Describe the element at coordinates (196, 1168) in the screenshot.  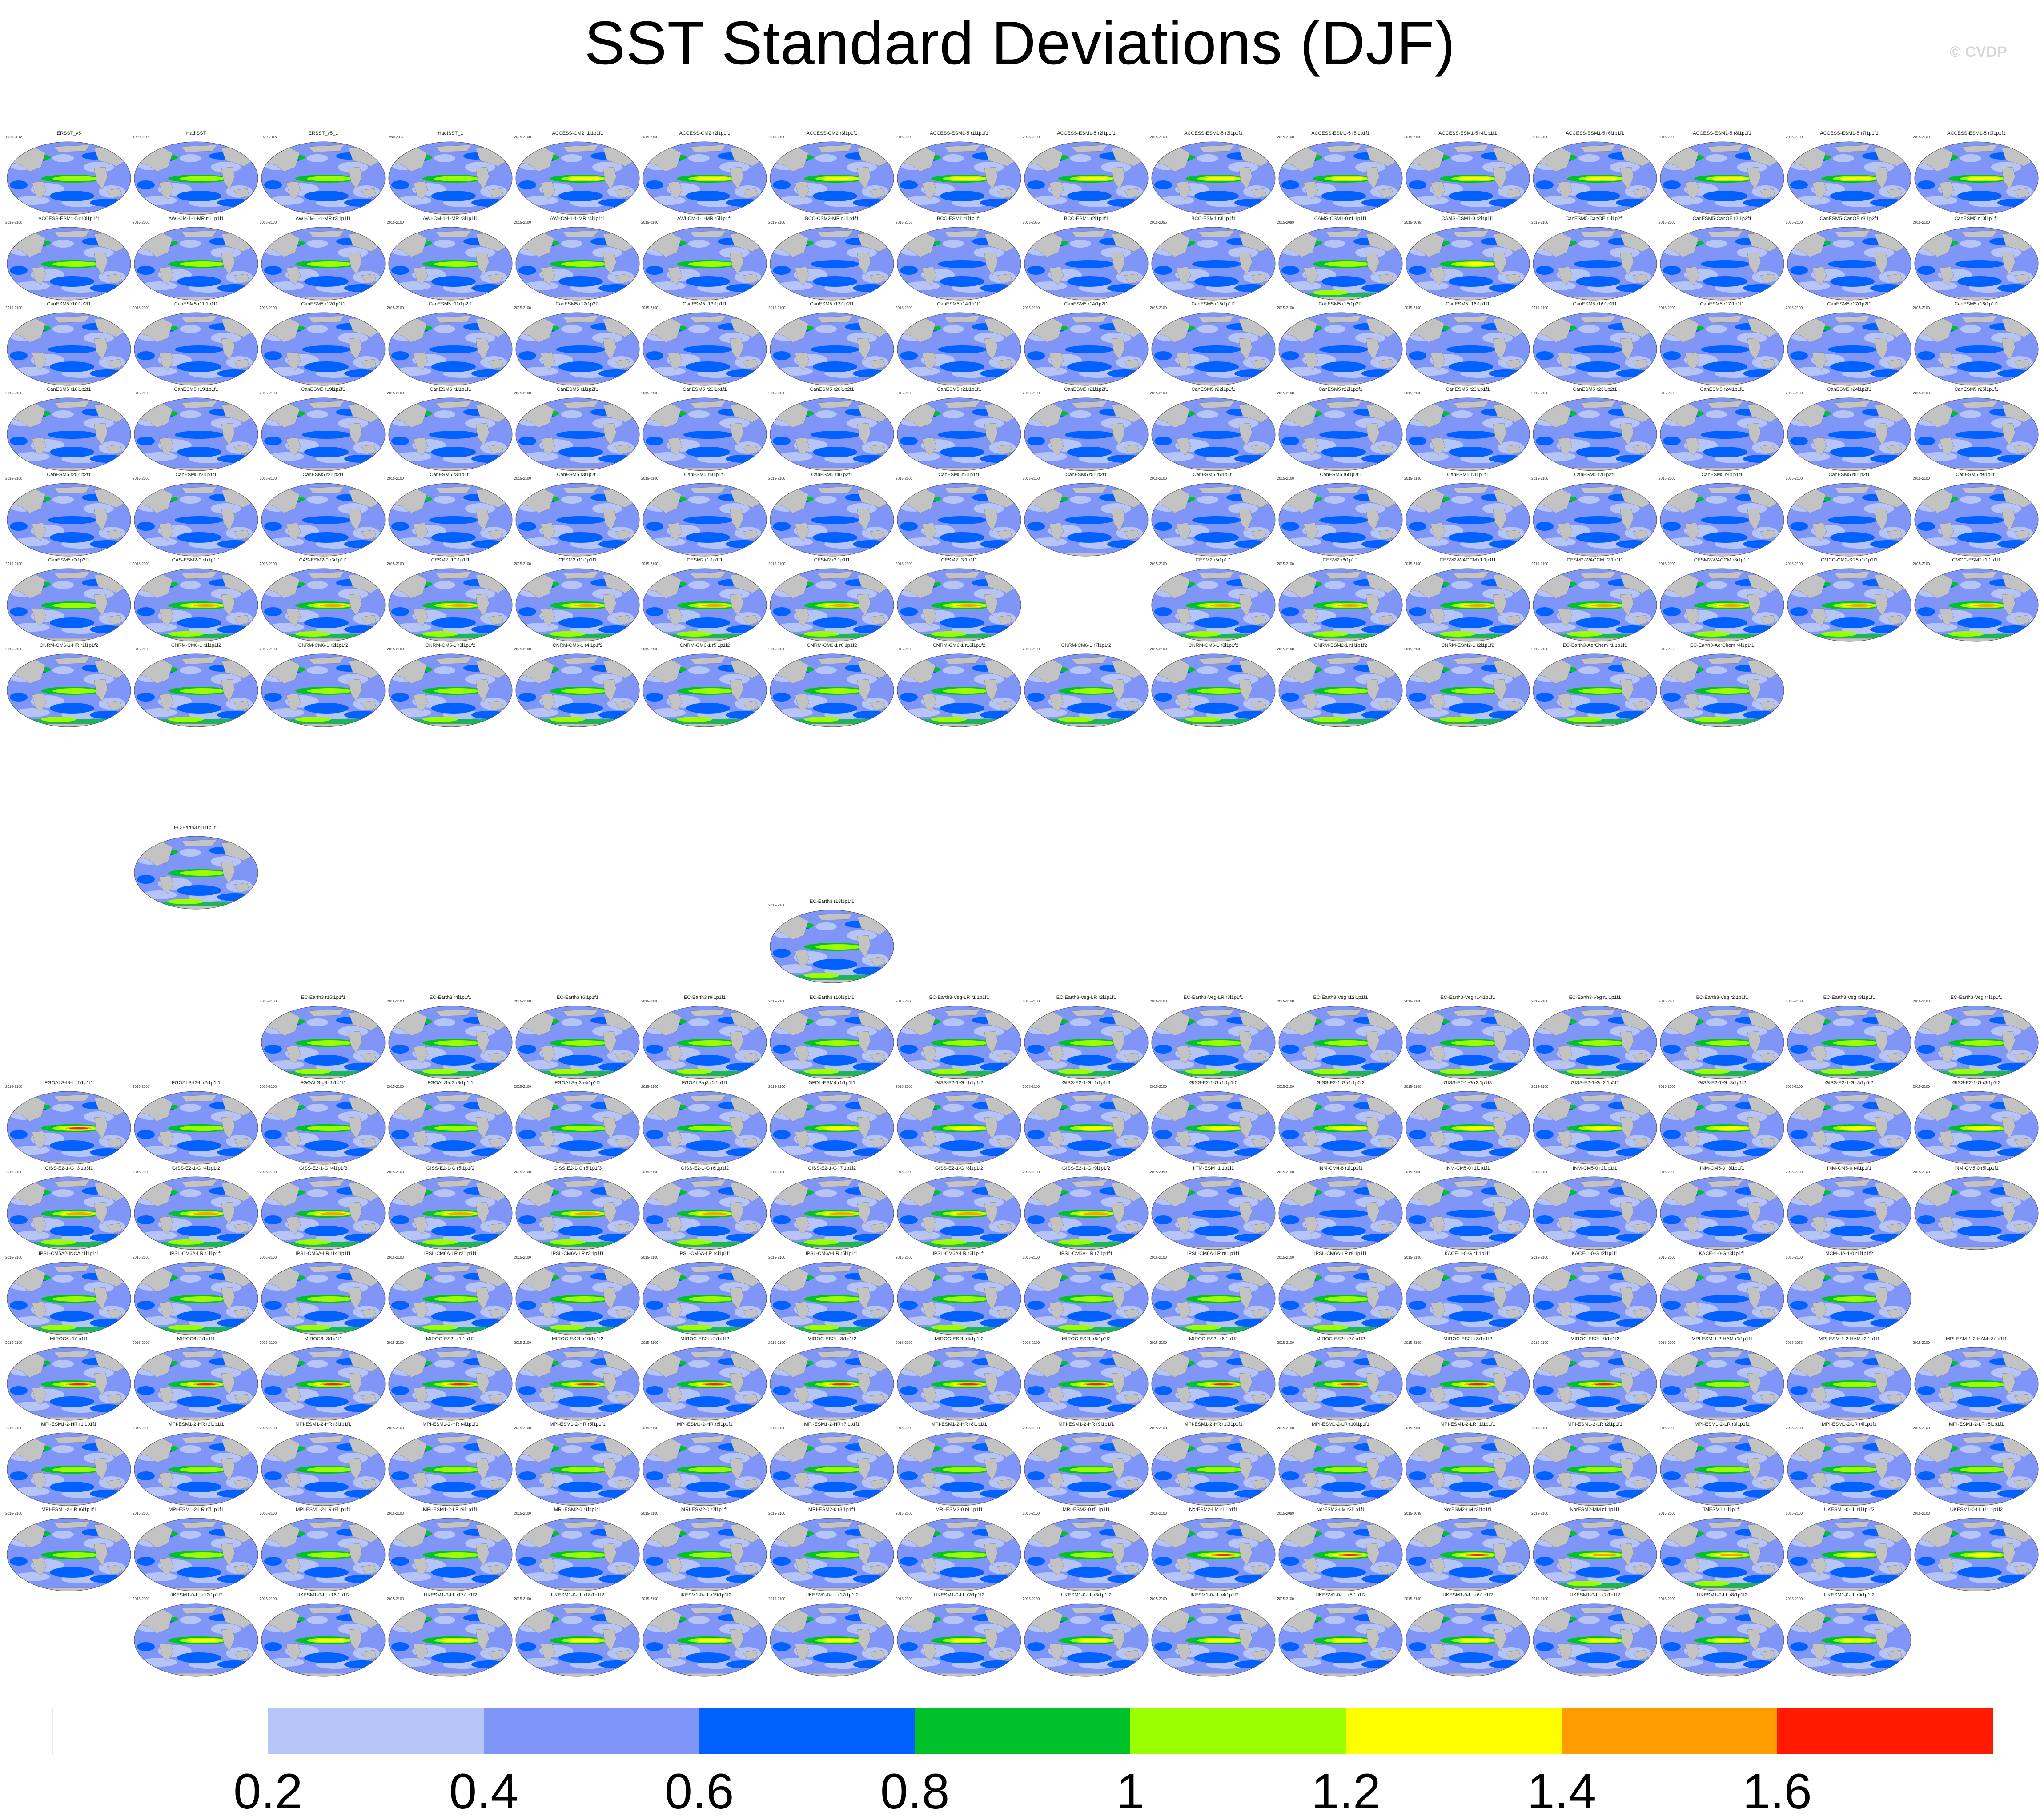
I see `panel-title: GISS-E2-1-G r4i1p1f2` at that location.